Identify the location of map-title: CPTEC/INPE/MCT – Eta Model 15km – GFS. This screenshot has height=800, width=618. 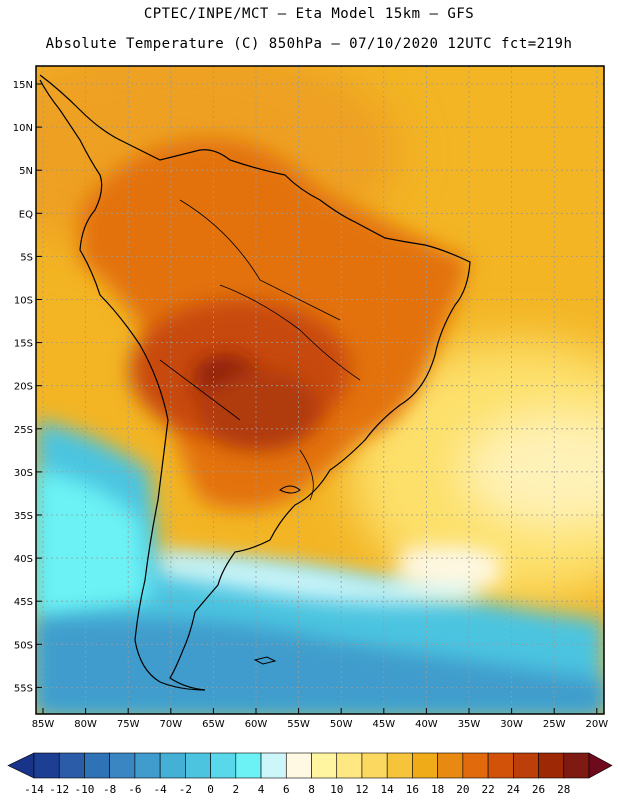
(309, 14).